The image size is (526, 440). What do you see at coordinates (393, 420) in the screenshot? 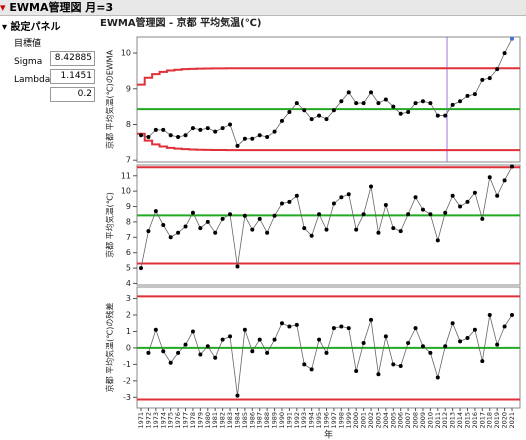
I see `x-tick-label: 2005` at bounding box center [393, 420].